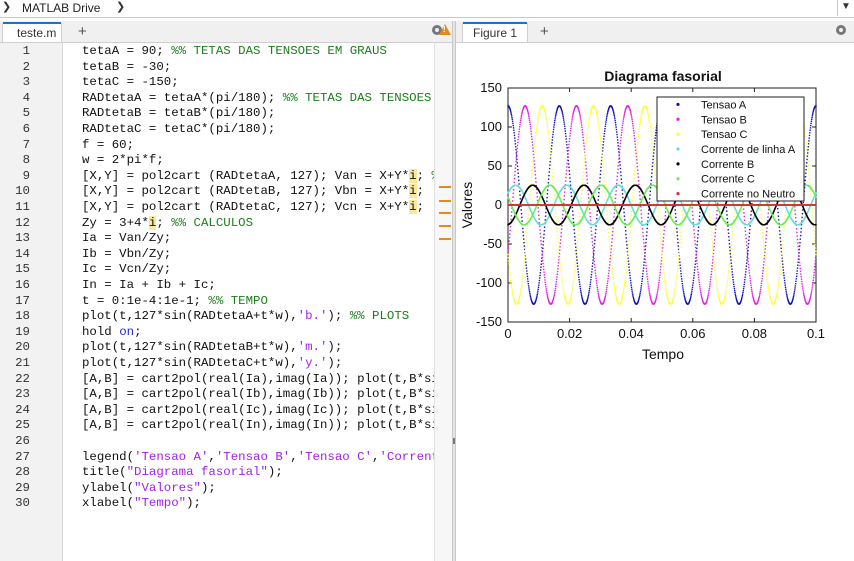 The height and width of the screenshot is (561, 854). Describe the element at coordinates (126, 270) in the screenshot. I see `code-line: Ic = Vcn/Zy;` at that location.